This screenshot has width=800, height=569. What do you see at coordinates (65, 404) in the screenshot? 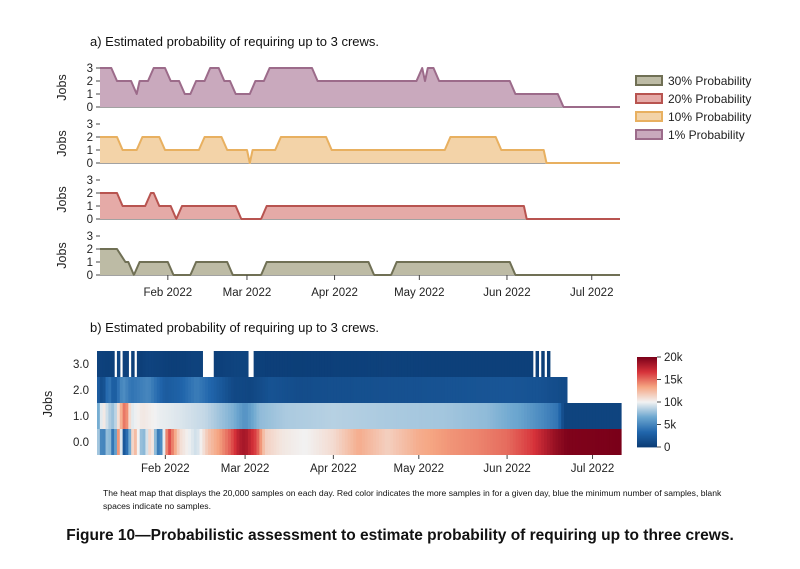
I see `panel-b-y-axis: 0.0 1.0 2.0 3.0 Jobs` at bounding box center [65, 404].